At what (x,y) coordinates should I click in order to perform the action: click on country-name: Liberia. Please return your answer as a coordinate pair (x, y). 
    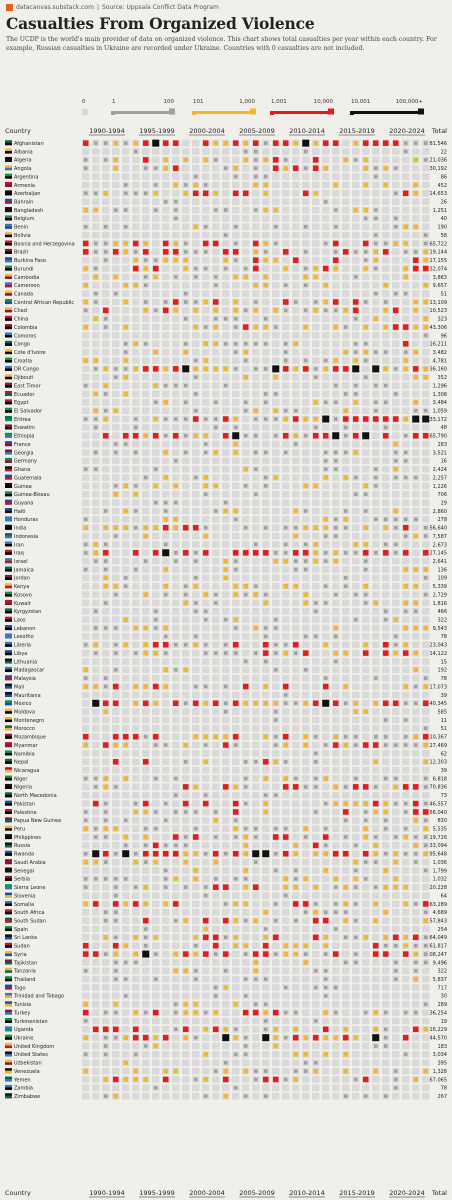
    Looking at the image, I should click on (22, 646).